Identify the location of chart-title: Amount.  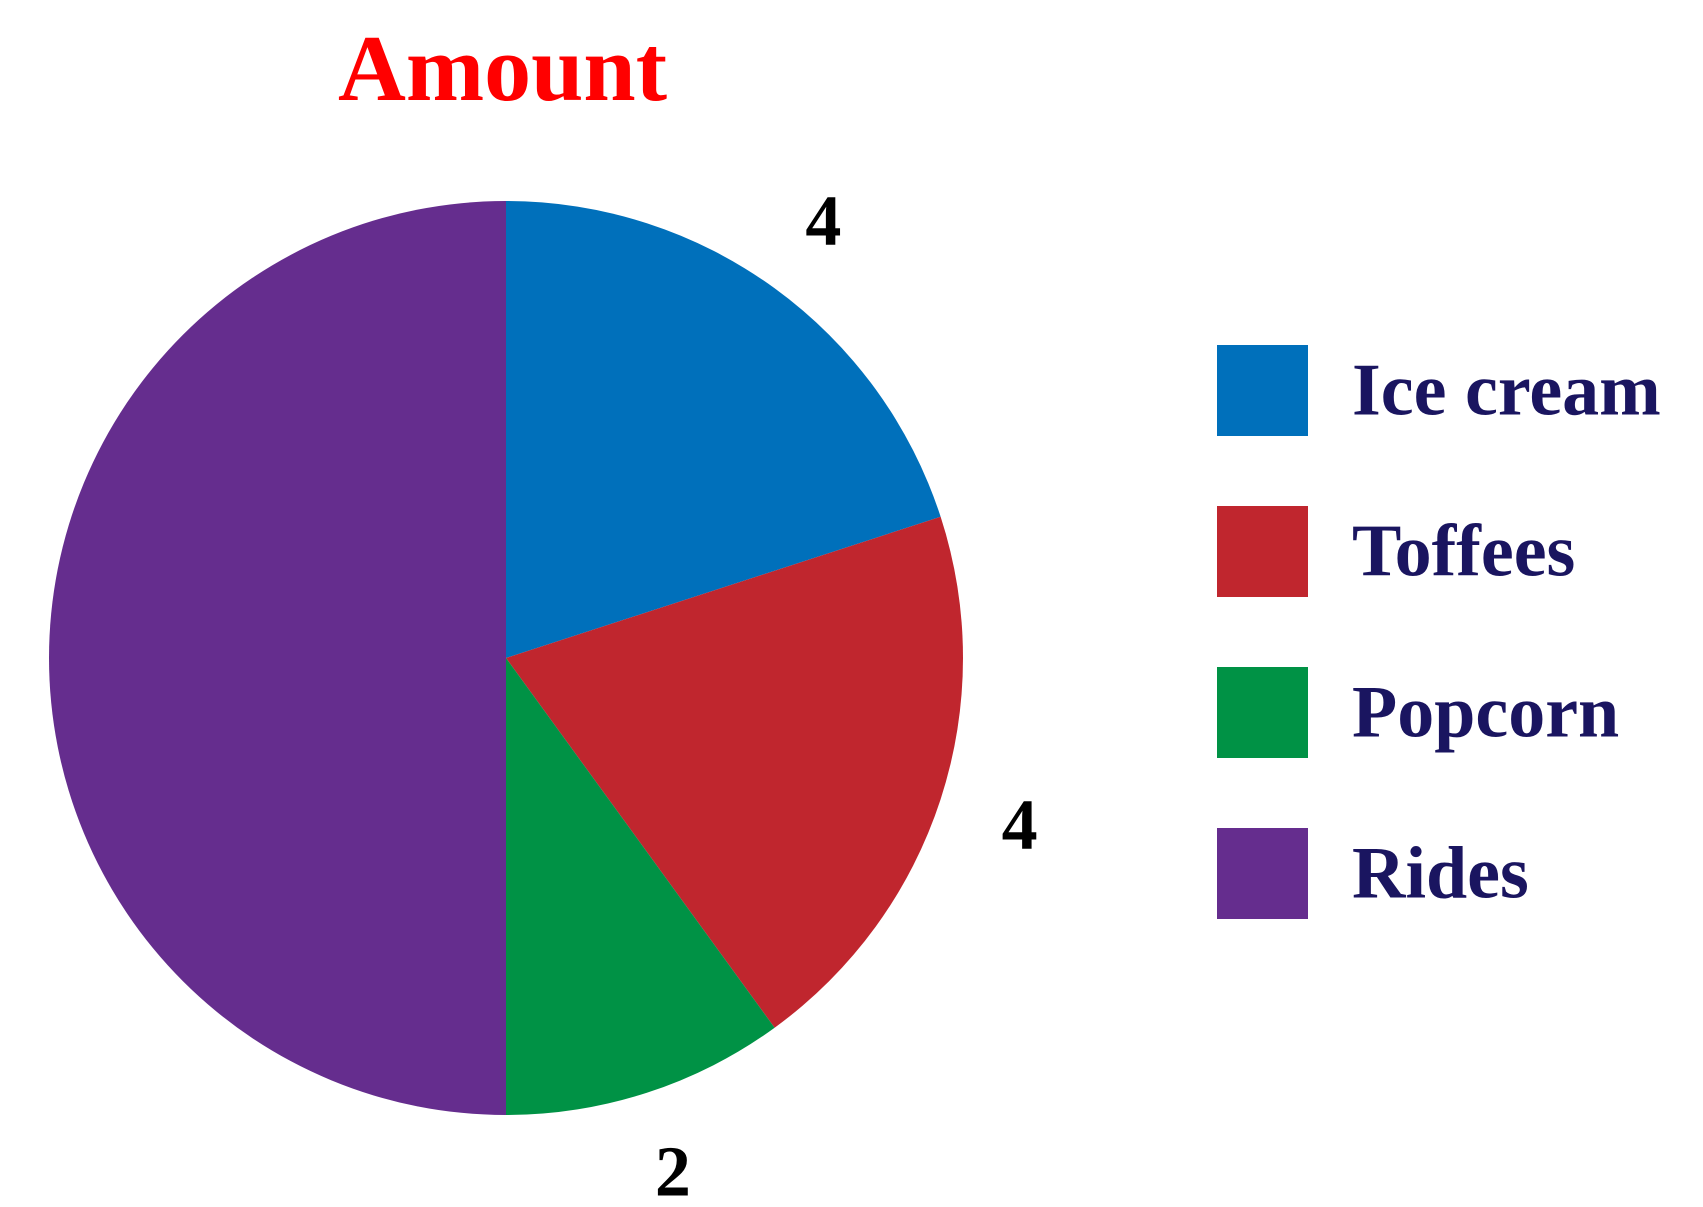
(502, 69).